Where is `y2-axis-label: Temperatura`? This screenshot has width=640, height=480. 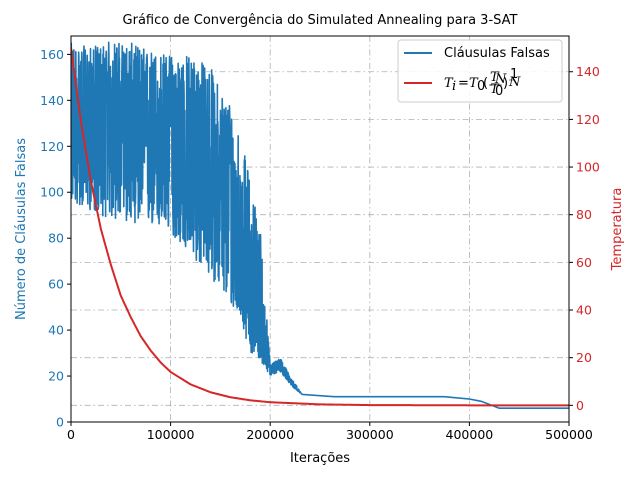
y2-axis-label: Temperatura is located at coordinates (617, 230).